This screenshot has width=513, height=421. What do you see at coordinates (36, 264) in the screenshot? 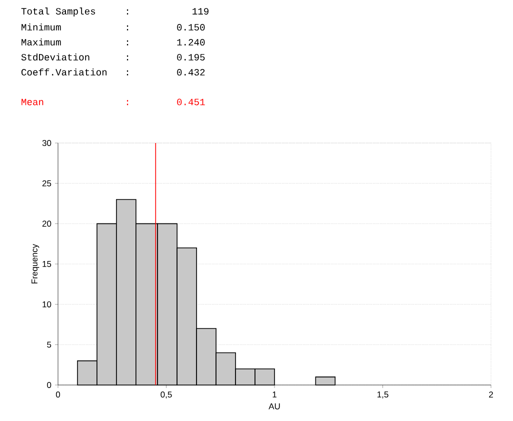
I see `y-axis-title: Frequency` at bounding box center [36, 264].